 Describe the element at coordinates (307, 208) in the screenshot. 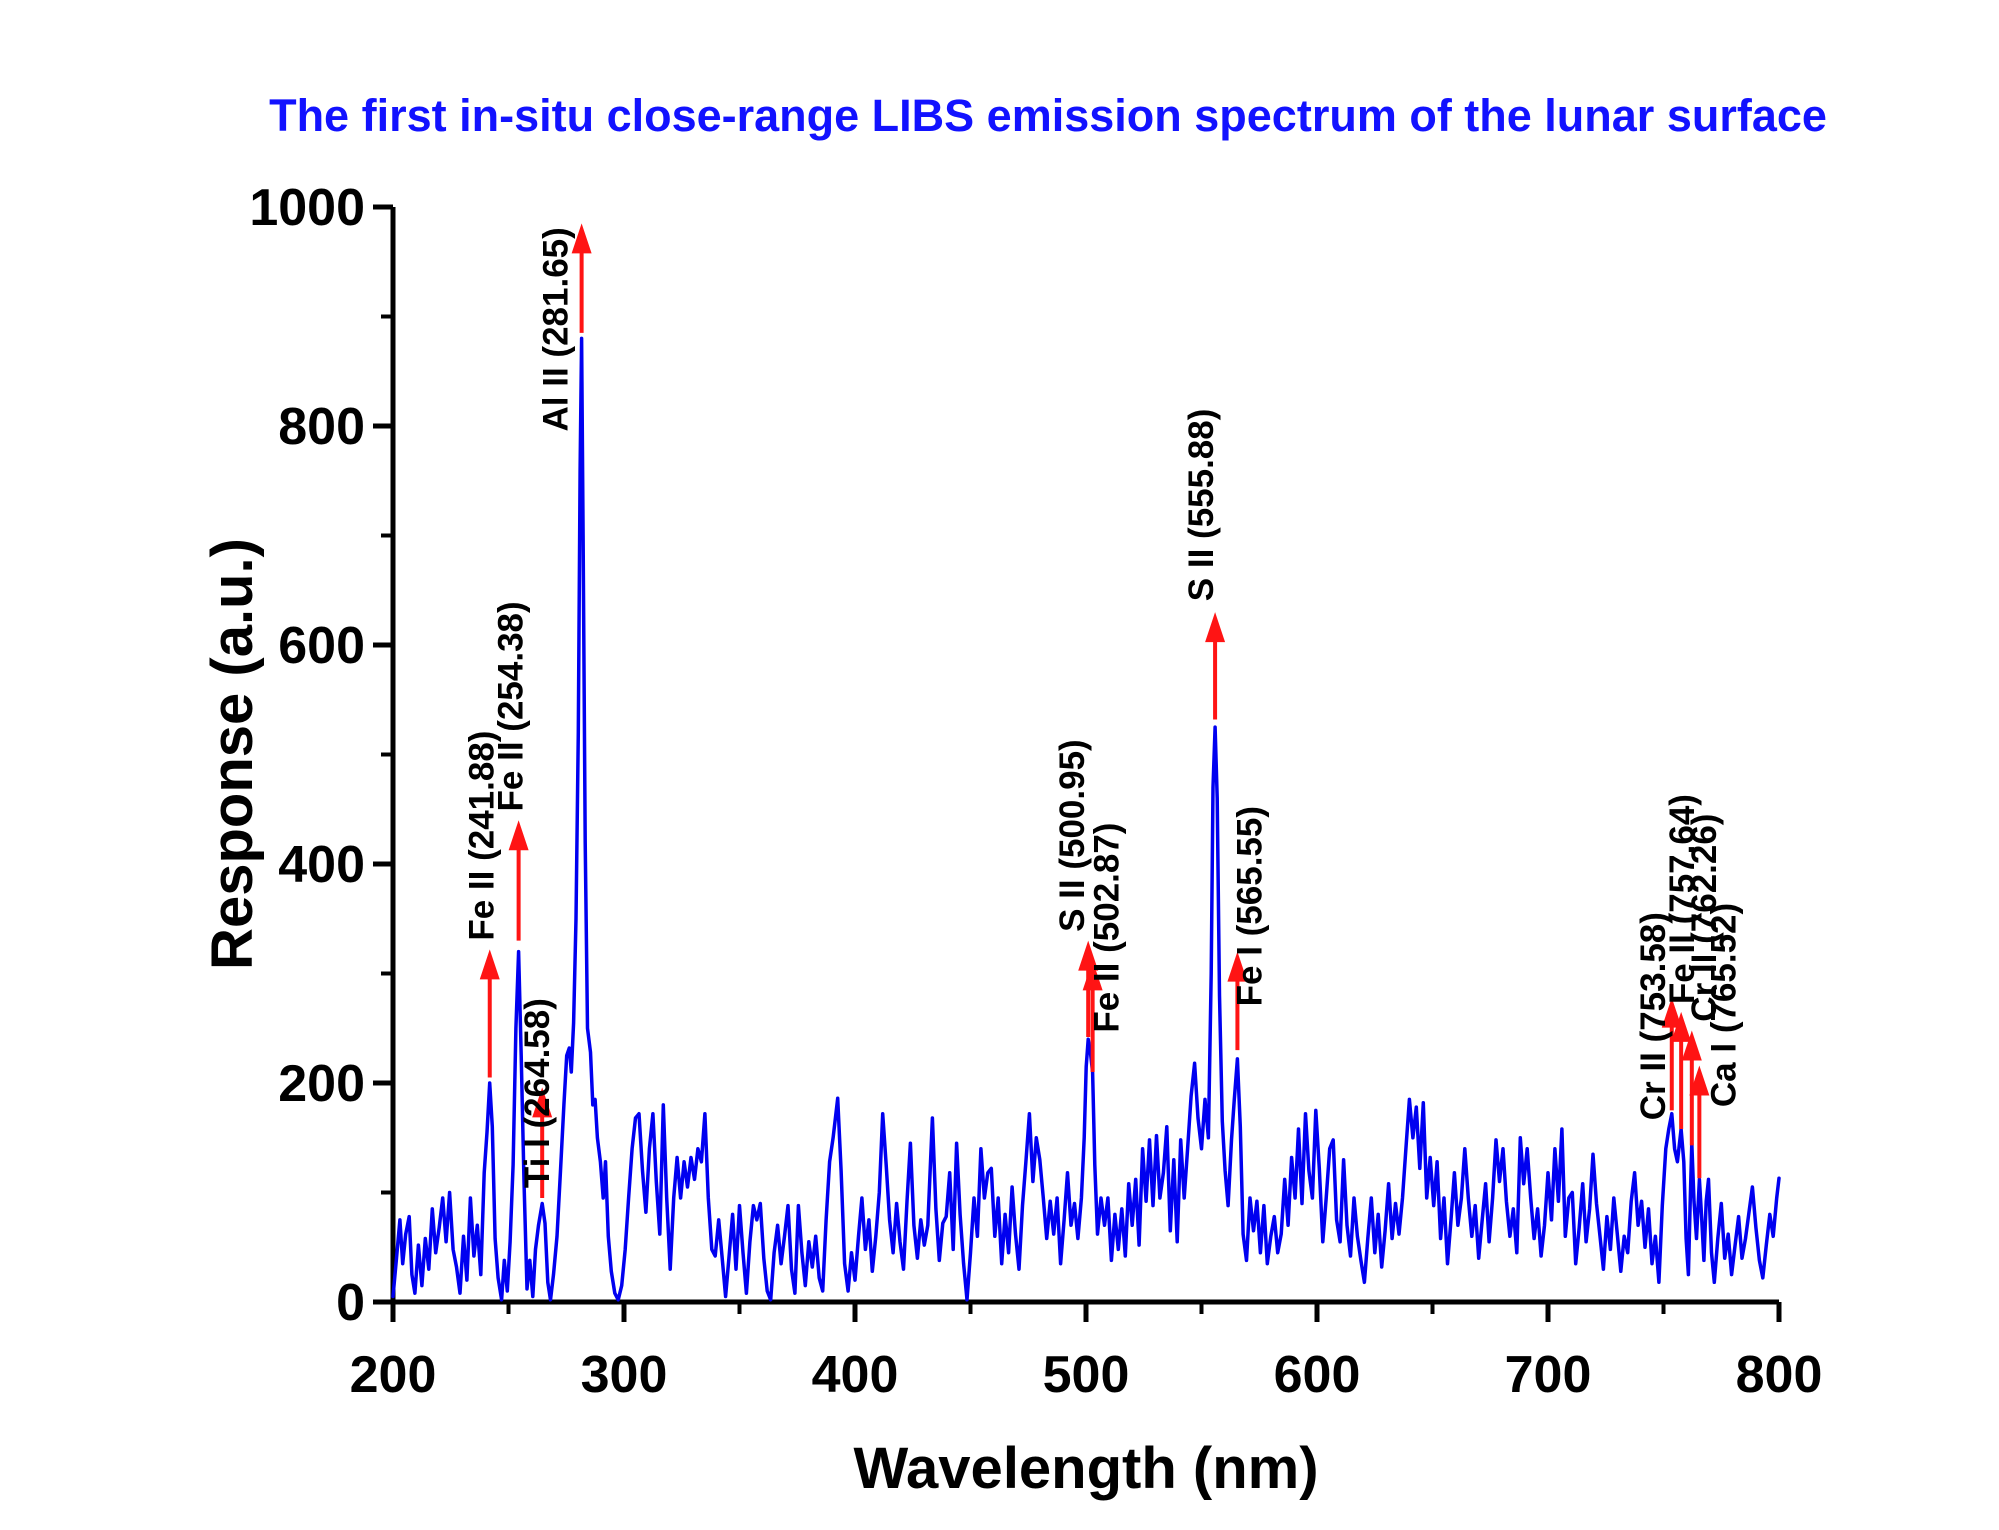

I see `y-tick-label: 1000` at that location.